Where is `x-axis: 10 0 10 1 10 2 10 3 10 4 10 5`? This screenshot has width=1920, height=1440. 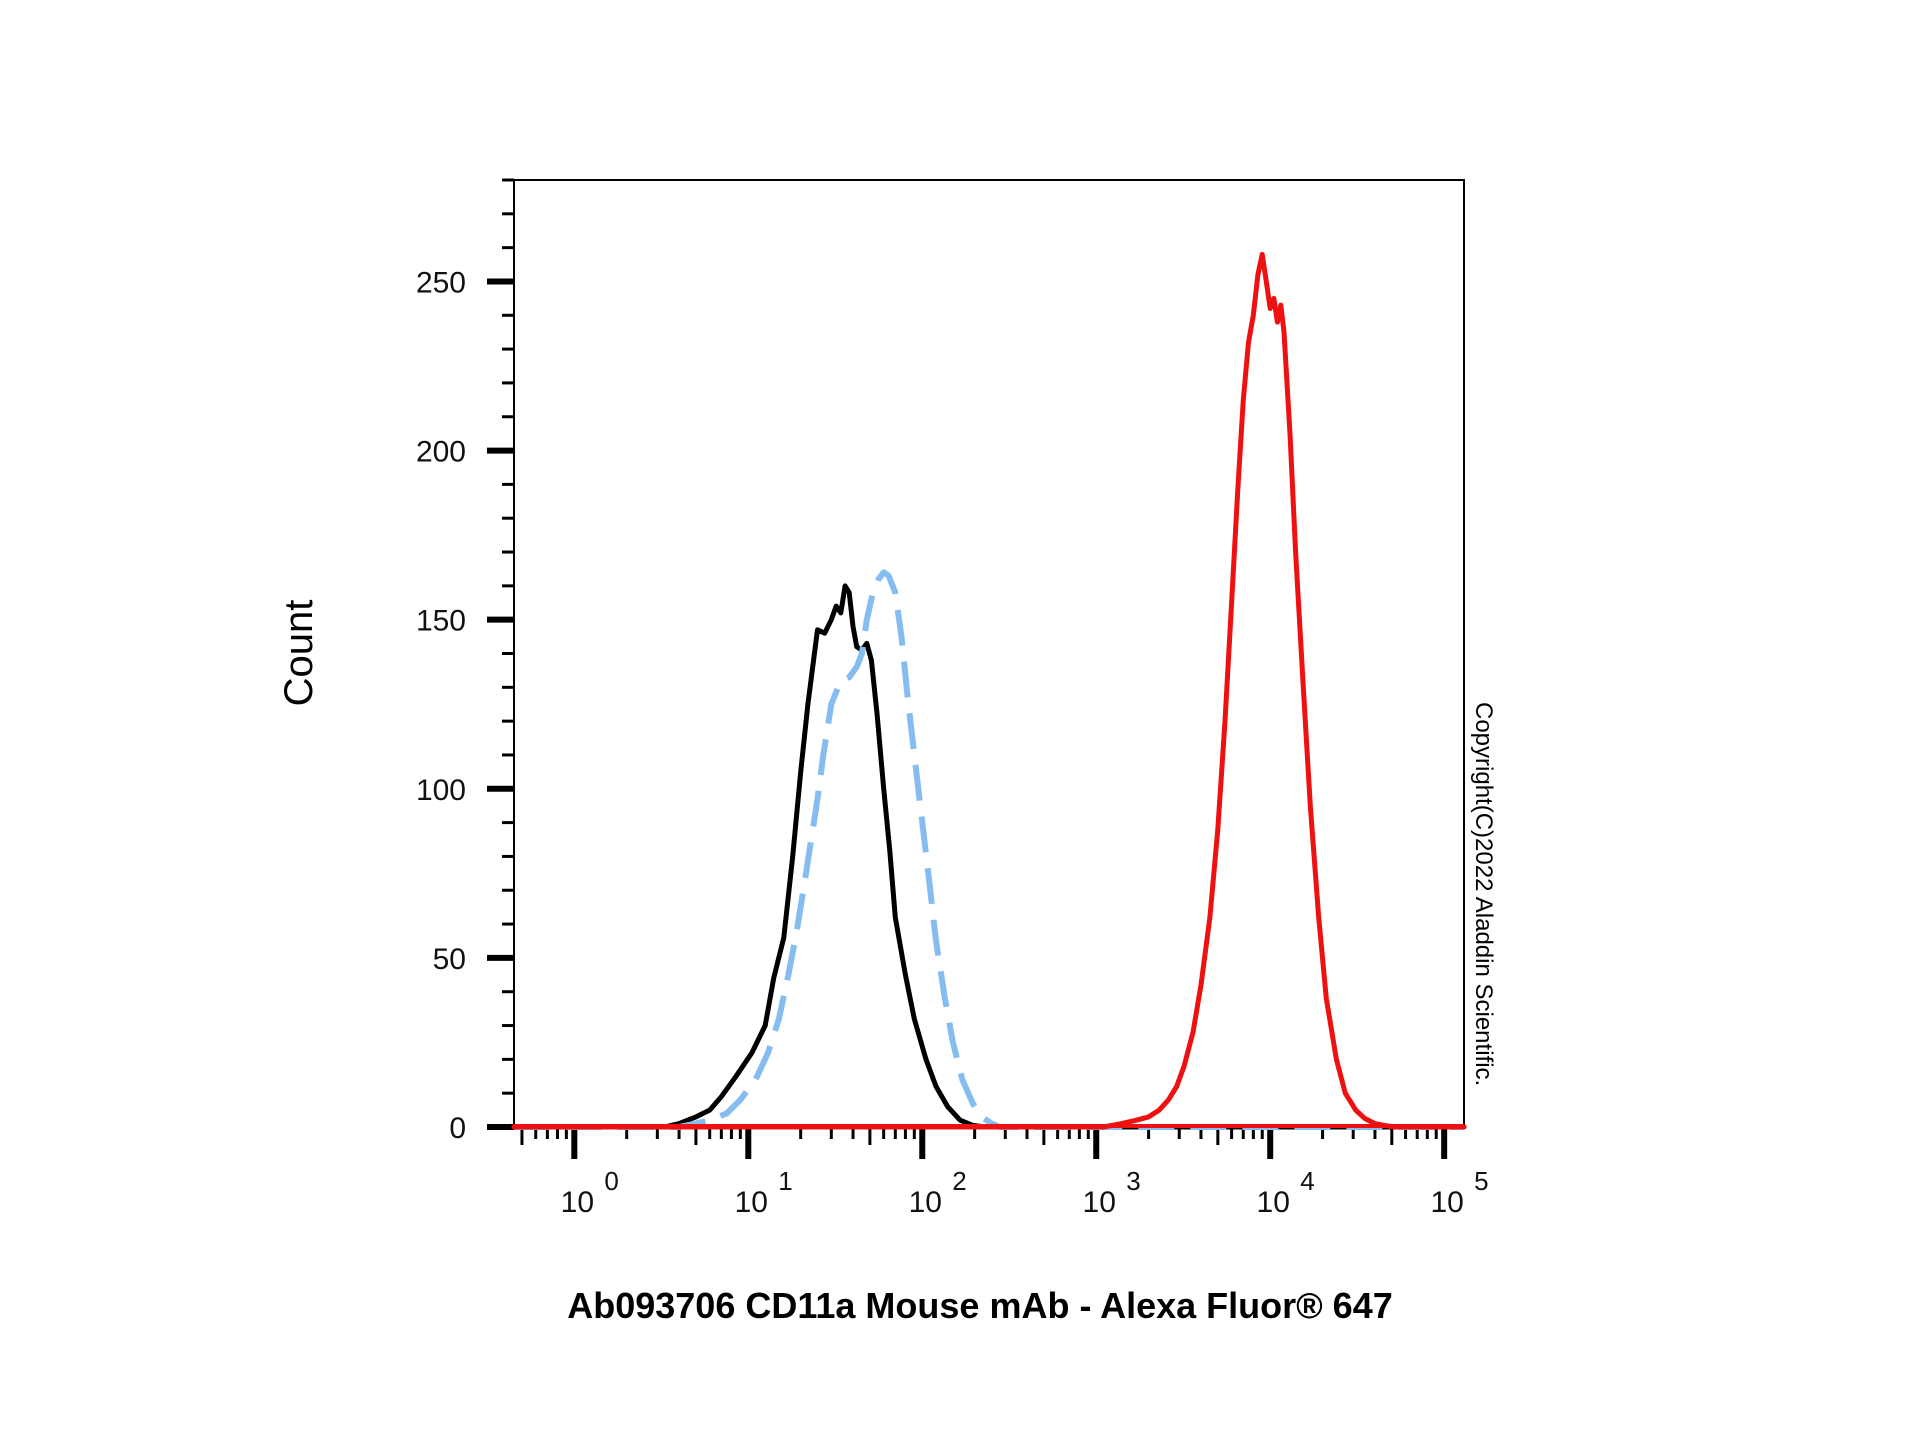
x-axis: 10 0 10 1 10 2 10 3 10 4 10 5 is located at coordinates (1004, 1173).